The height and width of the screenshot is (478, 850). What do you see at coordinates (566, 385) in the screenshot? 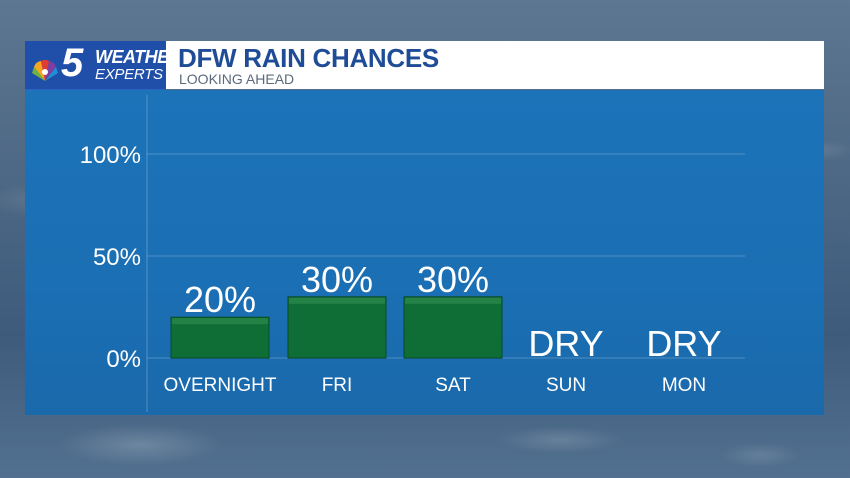
I see `category-label-sun: SUN` at bounding box center [566, 385].